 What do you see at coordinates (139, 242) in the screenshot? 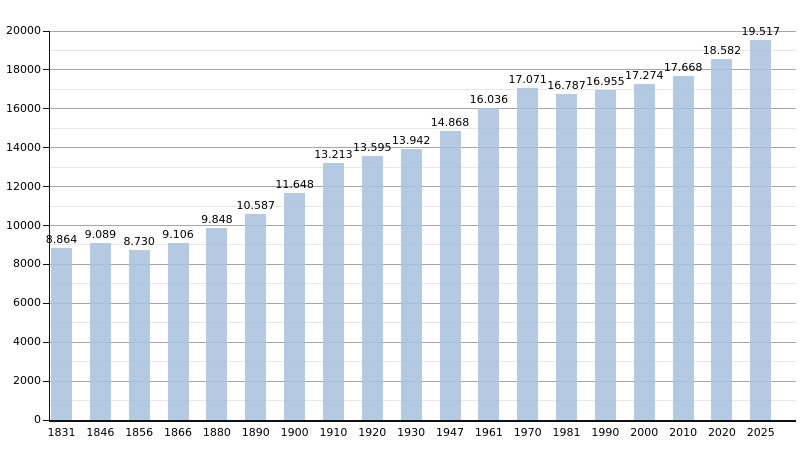
I see `bar-value-label: 8.730` at bounding box center [139, 242].